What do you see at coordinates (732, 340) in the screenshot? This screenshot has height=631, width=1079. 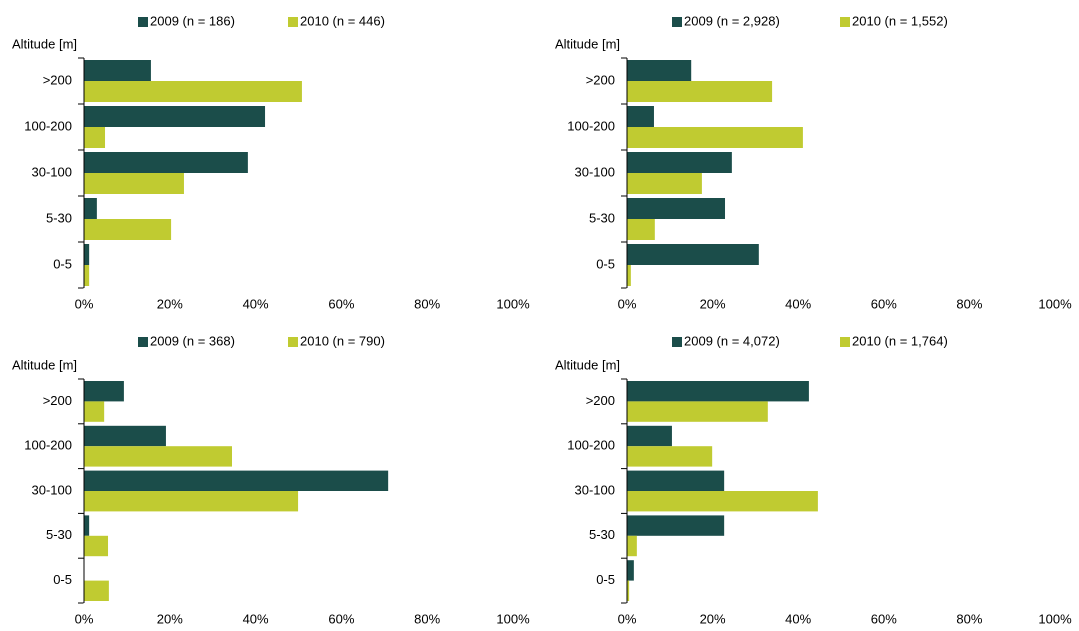 I see `legend-label: 2009 (n = 4,072)` at bounding box center [732, 340].